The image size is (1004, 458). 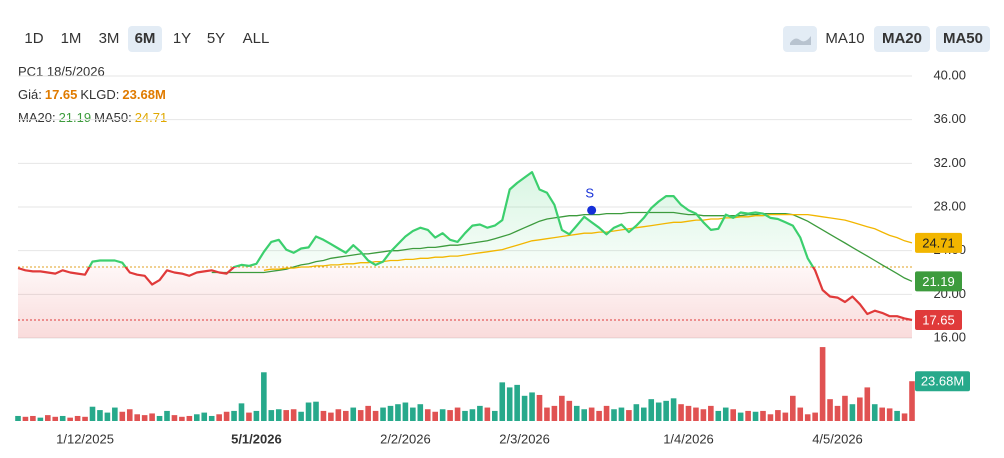 I want to click on chart-style-button, so click(x=800, y=39).